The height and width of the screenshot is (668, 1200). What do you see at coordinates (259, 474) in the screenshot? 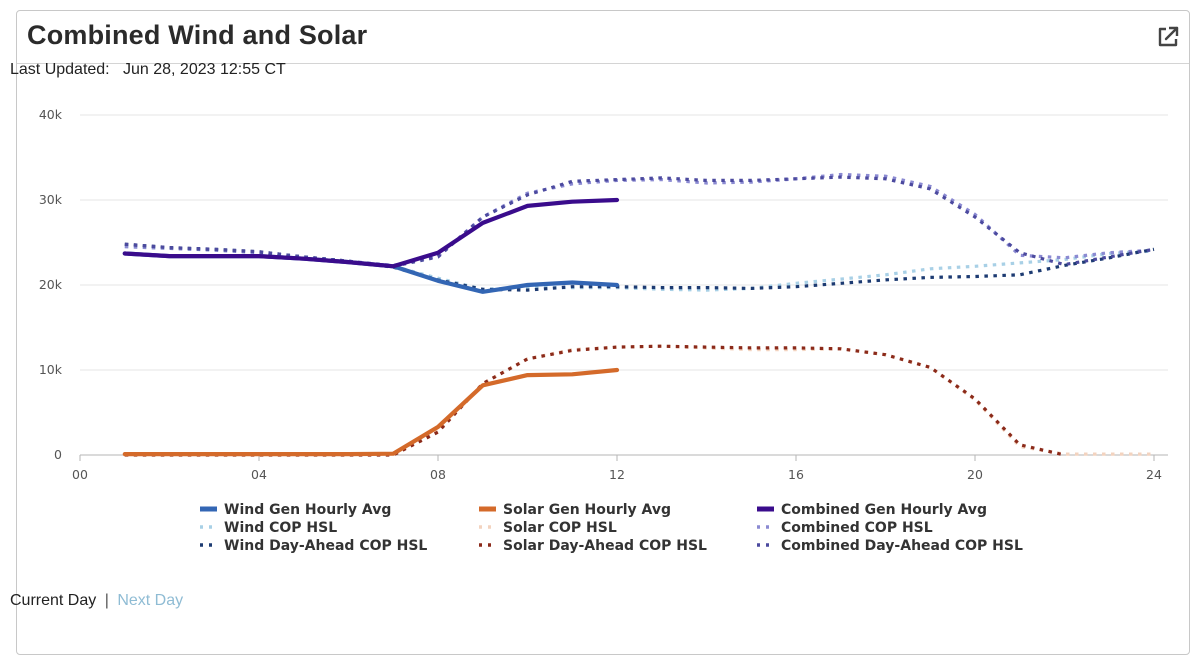
I see `x-tick-label: 04` at bounding box center [259, 474].